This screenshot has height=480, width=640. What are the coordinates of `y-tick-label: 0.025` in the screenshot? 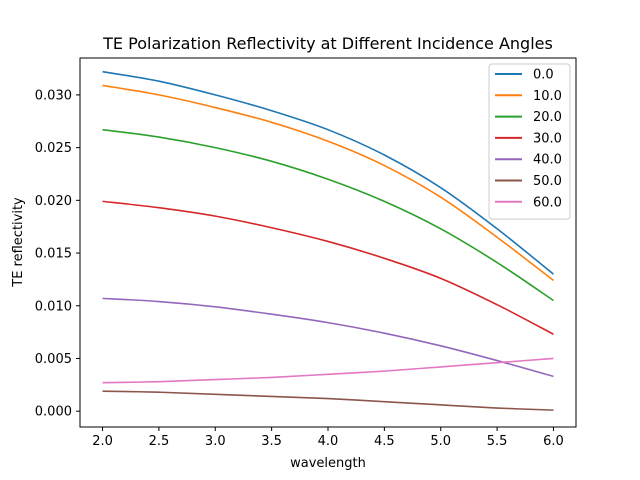 It's located at (53, 148).